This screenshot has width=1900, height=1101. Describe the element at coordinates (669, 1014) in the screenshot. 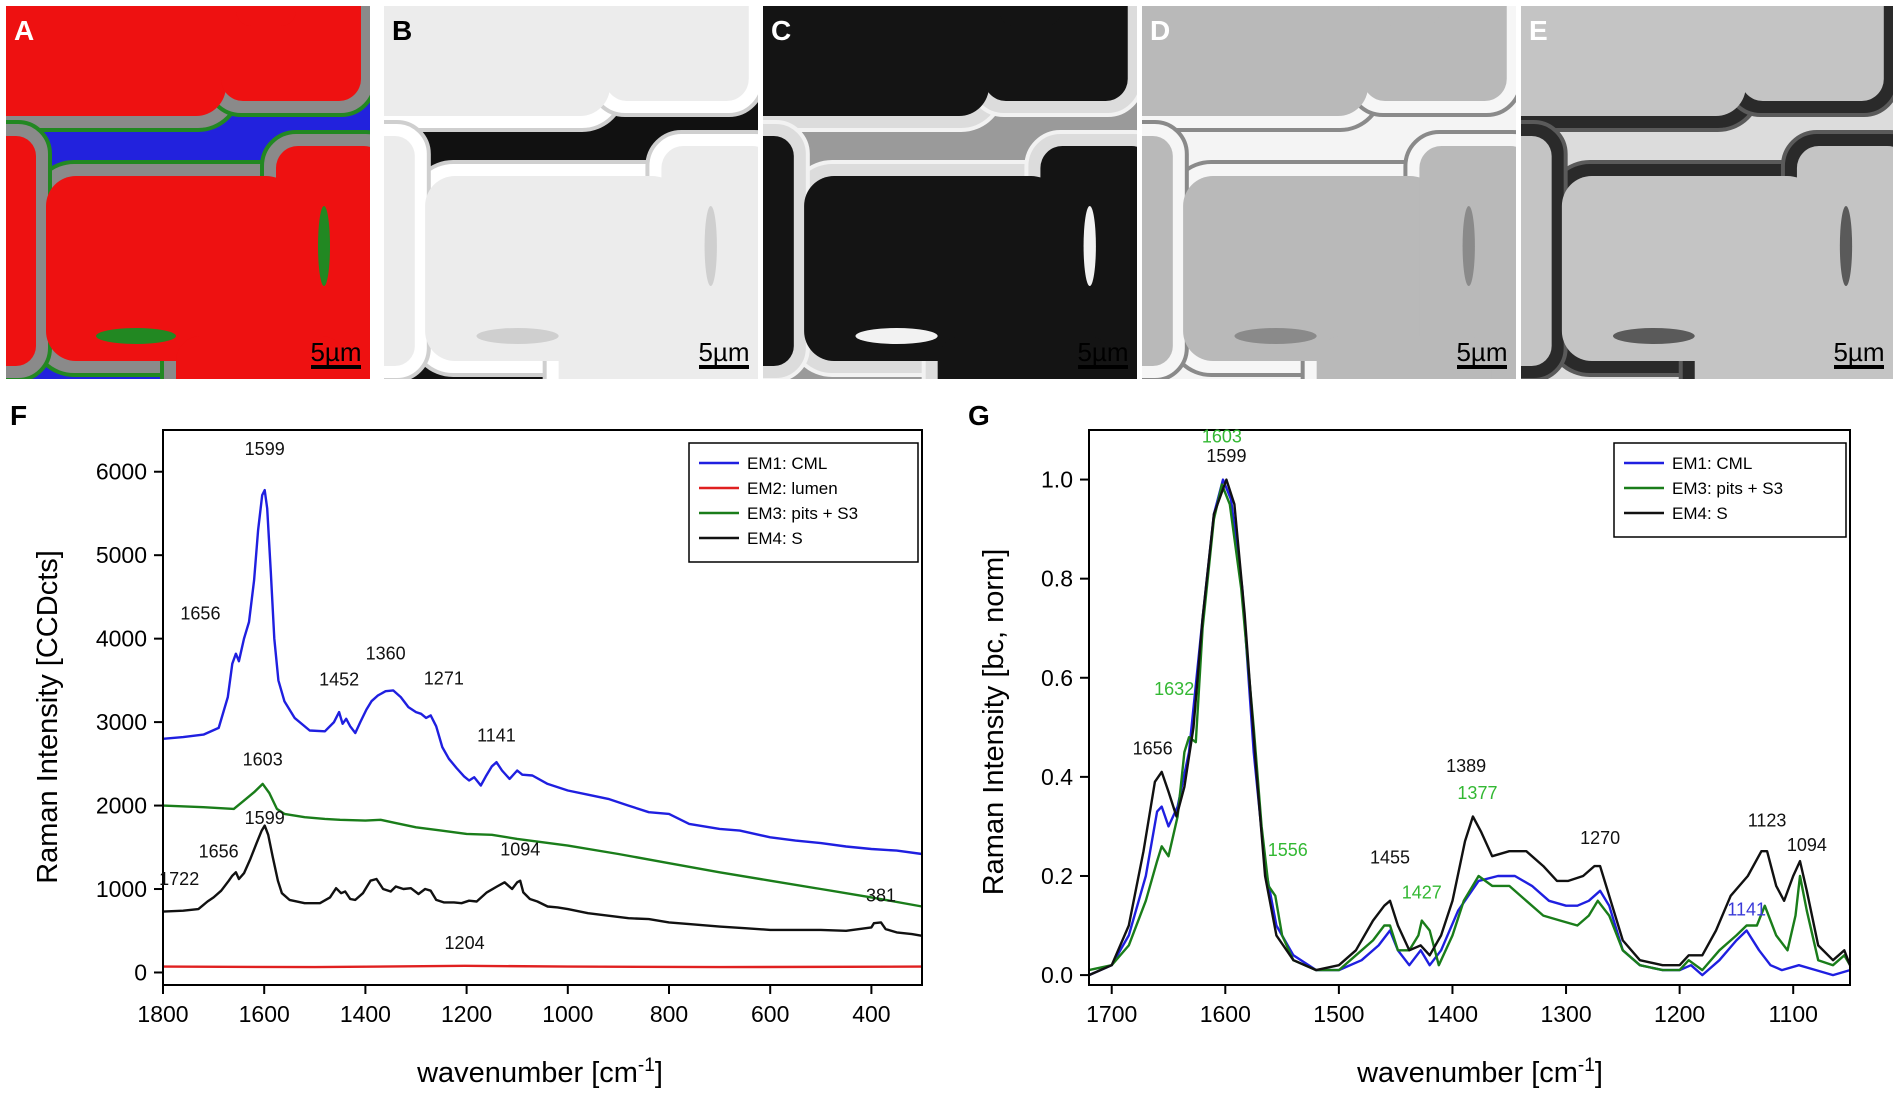

I see `x-tick-label: 800` at that location.